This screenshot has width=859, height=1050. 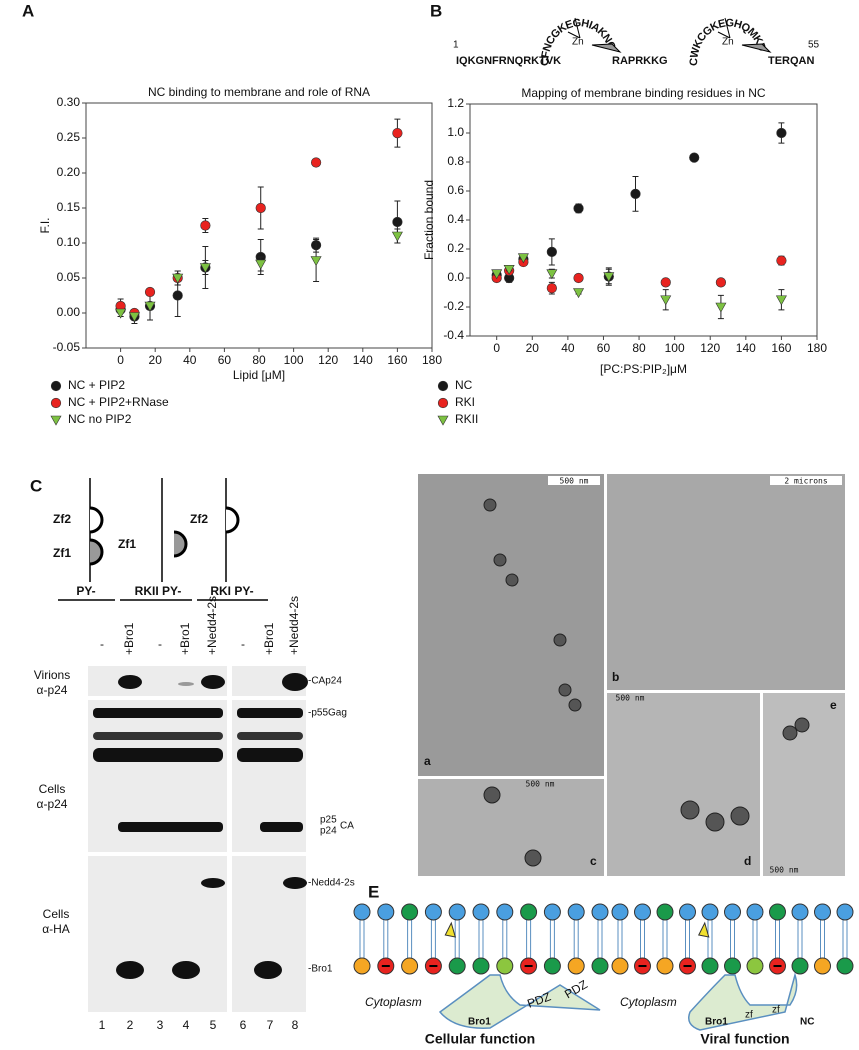 I want to click on blots, so click(x=198, y=839).